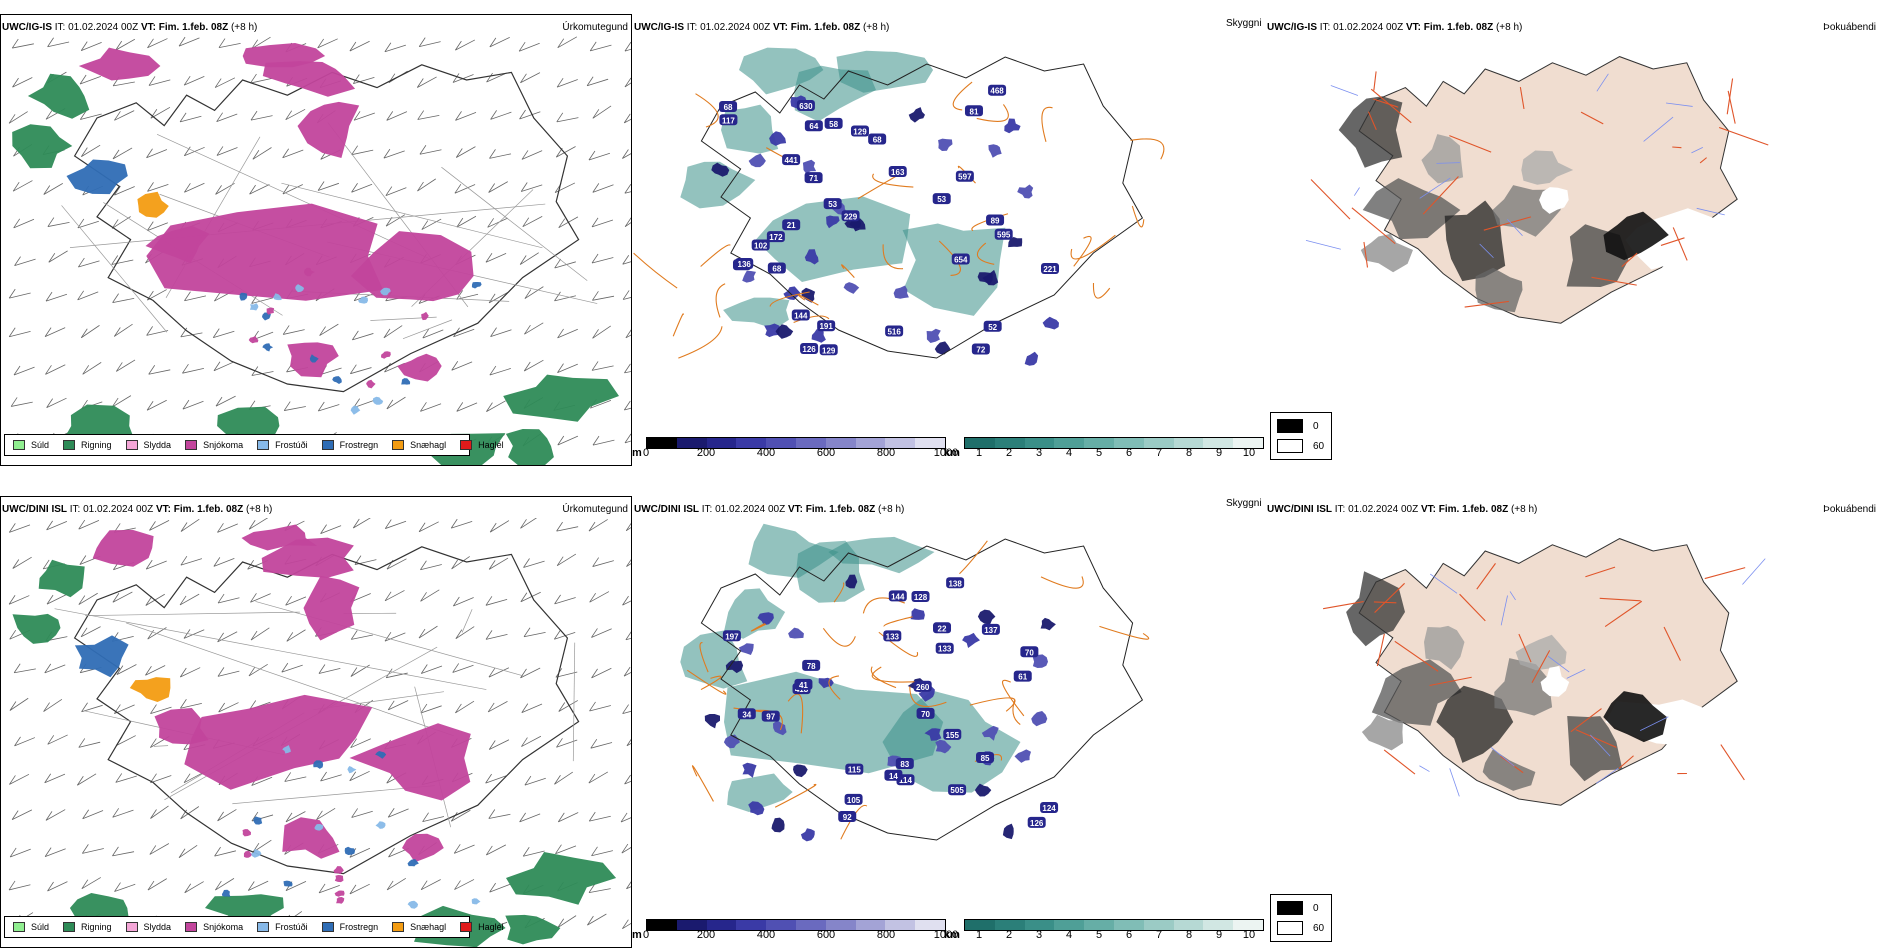 The width and height of the screenshot is (1900, 950). What do you see at coordinates (1299, 509) in the screenshot?
I see `model-name: UWC/DINI ISL` at bounding box center [1299, 509].